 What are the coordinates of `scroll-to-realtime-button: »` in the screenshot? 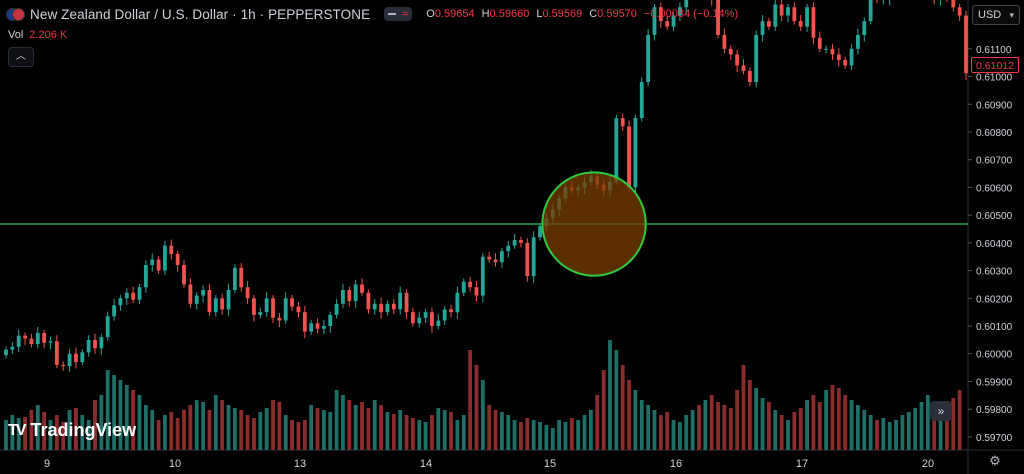 It's located at (941, 411).